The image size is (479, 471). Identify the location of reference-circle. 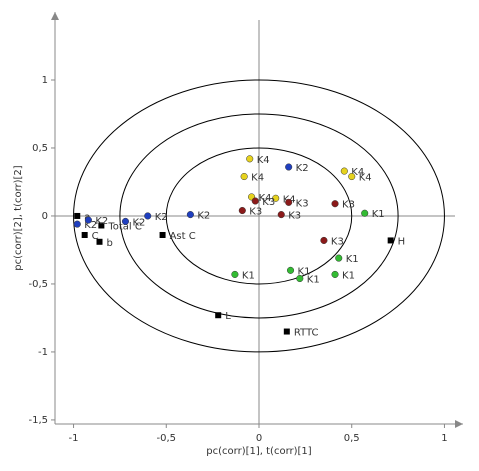
(259, 216).